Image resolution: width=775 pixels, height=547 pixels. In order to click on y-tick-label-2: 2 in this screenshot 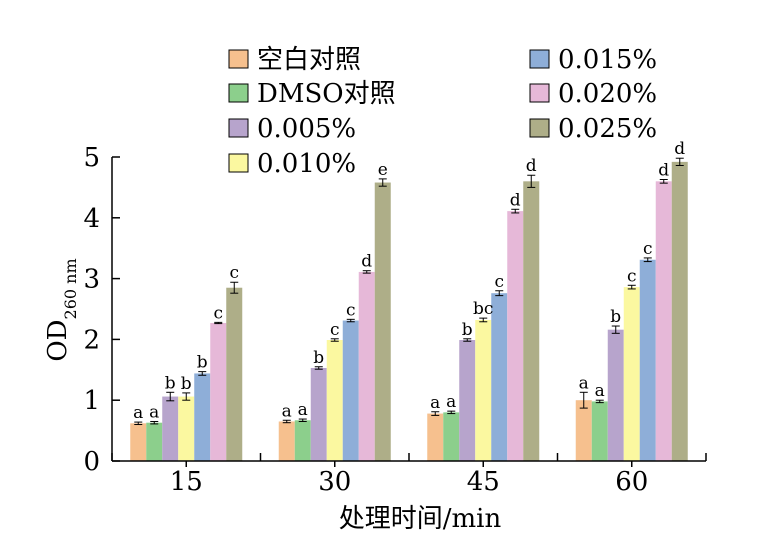, I will do `click(91, 340)`.